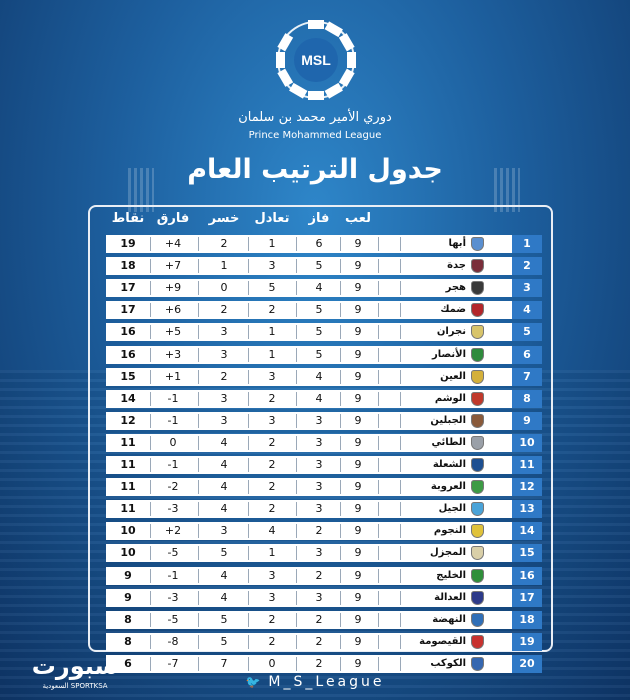  I want to click on diff-cell: -1, so click(173, 420).